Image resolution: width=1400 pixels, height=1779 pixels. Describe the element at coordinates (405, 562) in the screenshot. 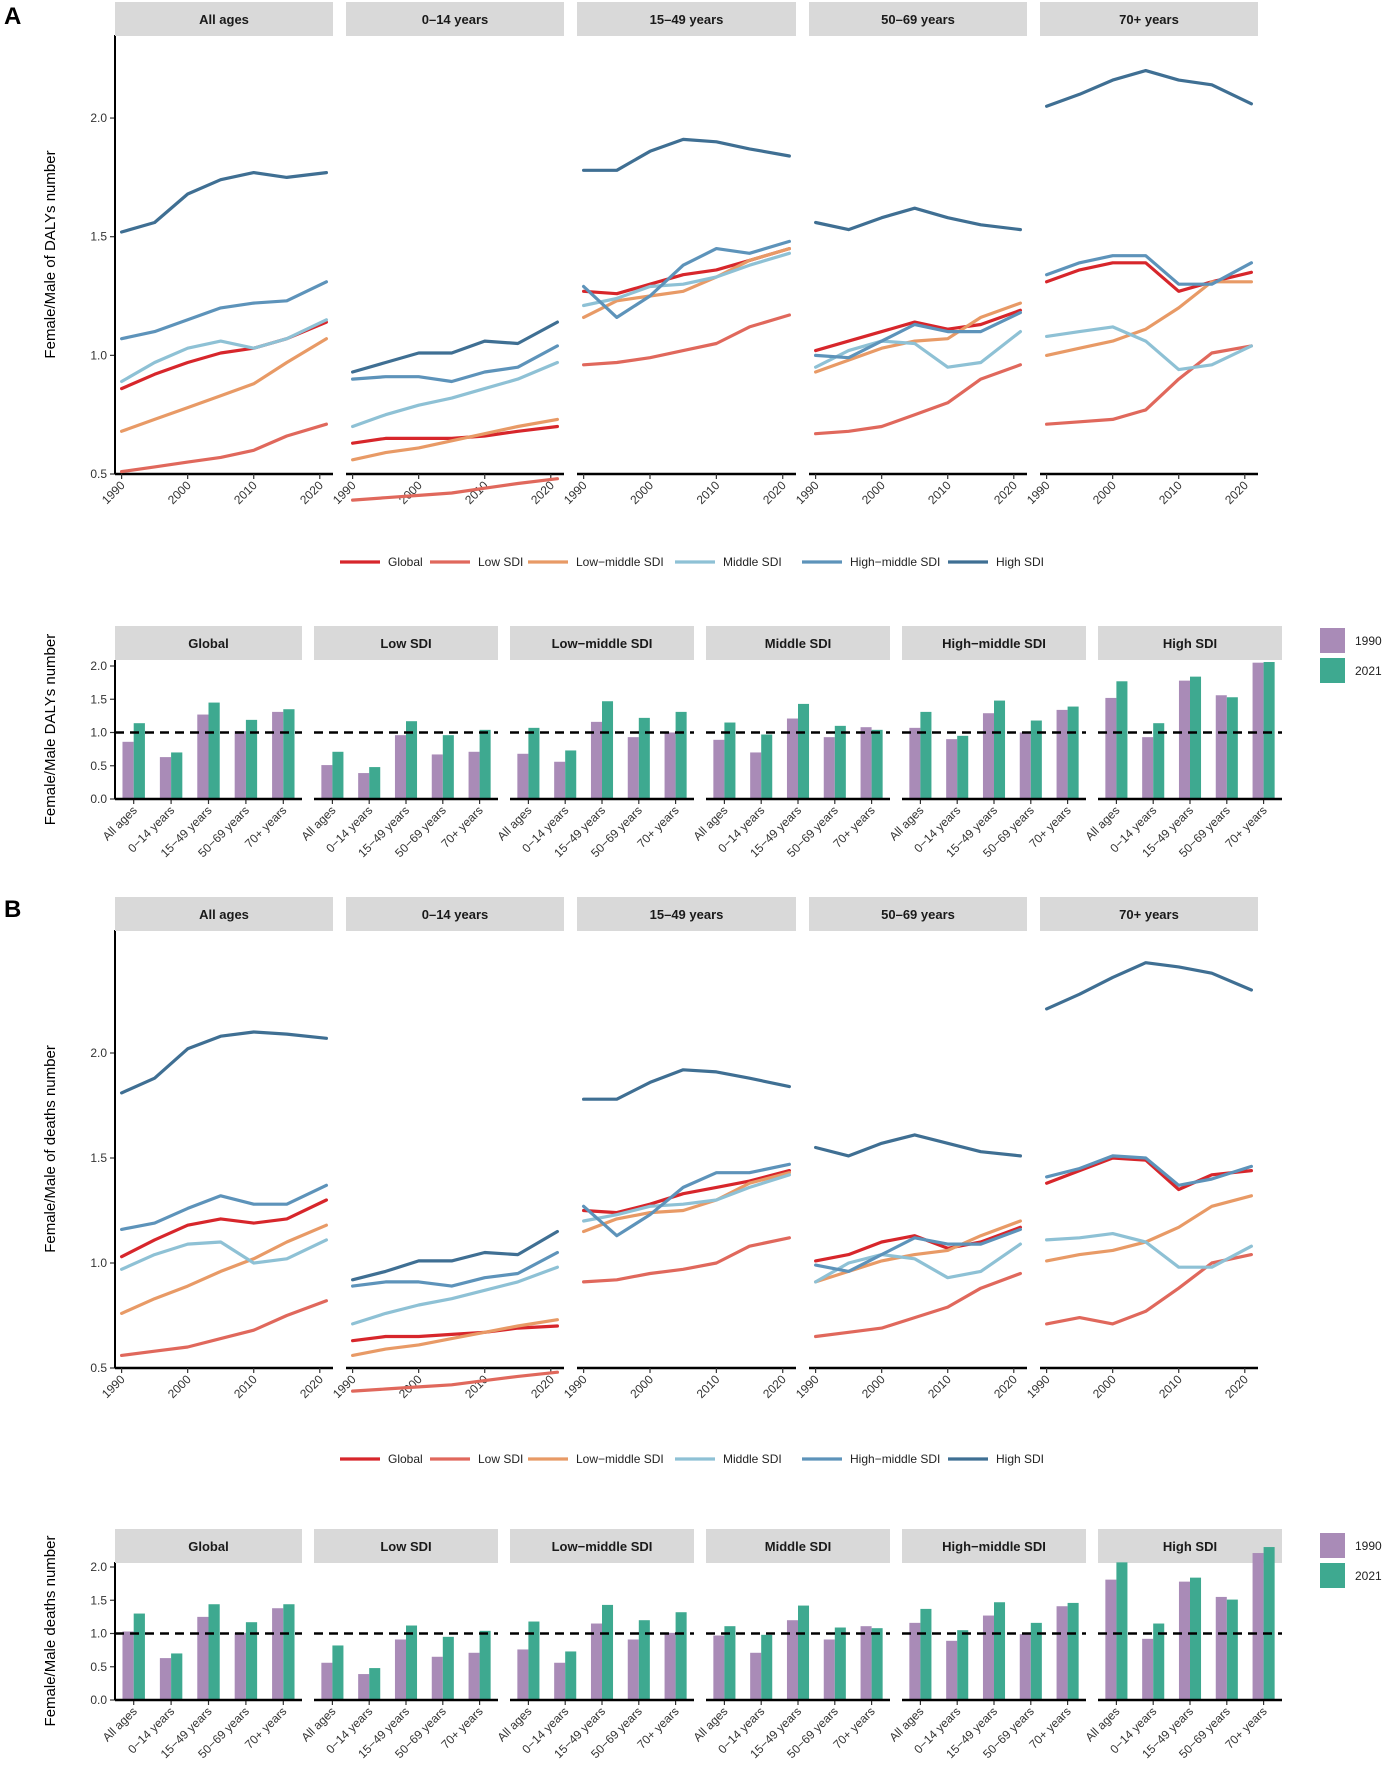

I see `legend-label: Global` at that location.